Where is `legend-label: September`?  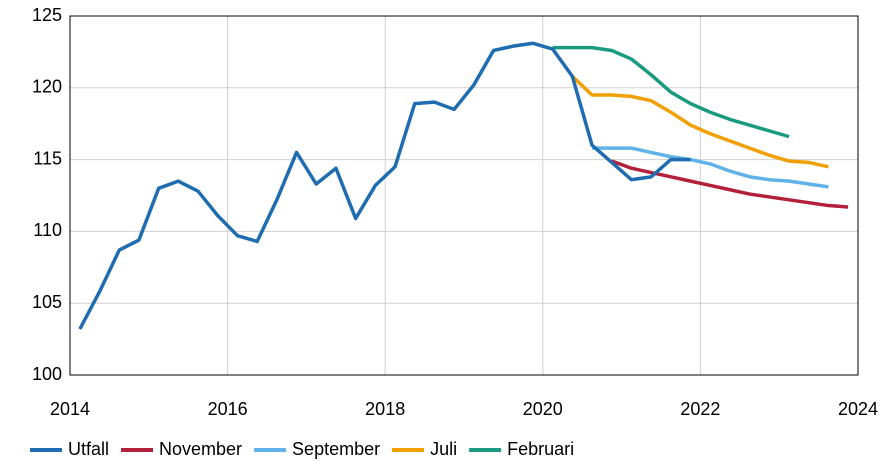 legend-label: September is located at coordinates (336, 449).